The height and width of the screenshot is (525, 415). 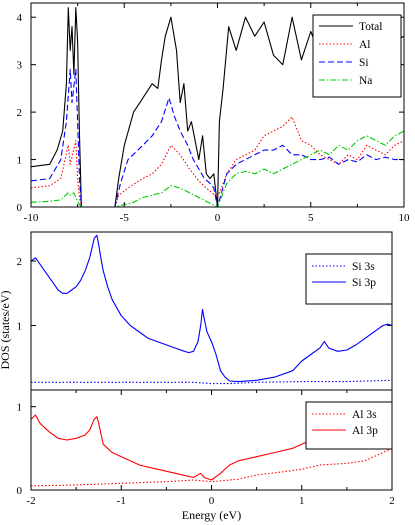 I want to click on legend: Total Al Si Na, so click(x=357, y=56).